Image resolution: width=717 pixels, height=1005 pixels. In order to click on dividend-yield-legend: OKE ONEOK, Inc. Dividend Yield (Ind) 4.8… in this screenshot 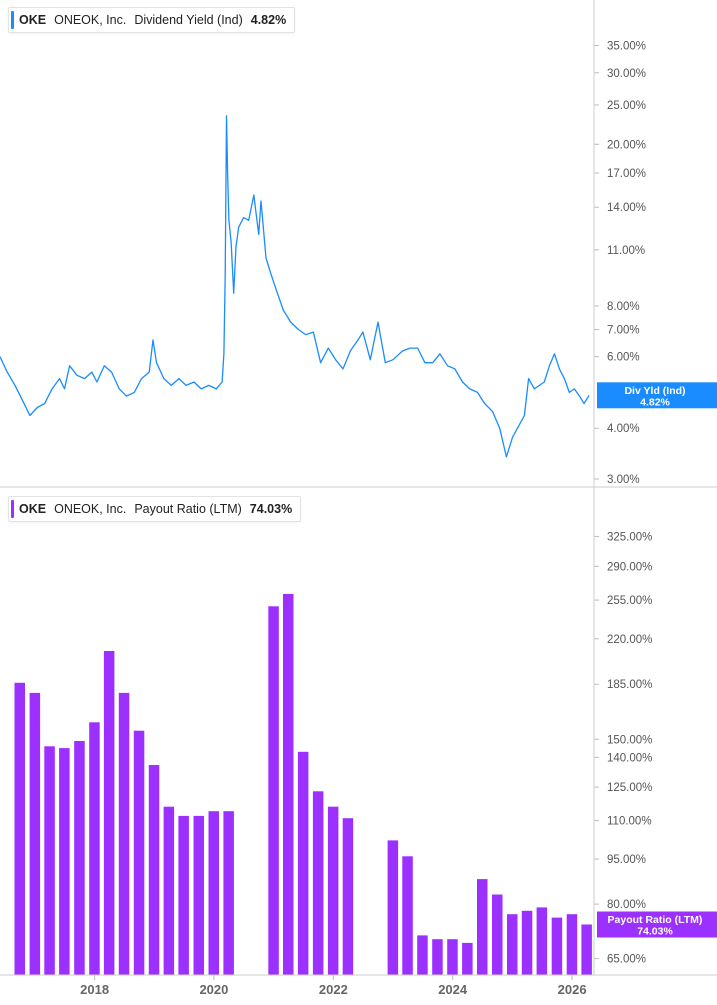, I will do `click(152, 20)`.